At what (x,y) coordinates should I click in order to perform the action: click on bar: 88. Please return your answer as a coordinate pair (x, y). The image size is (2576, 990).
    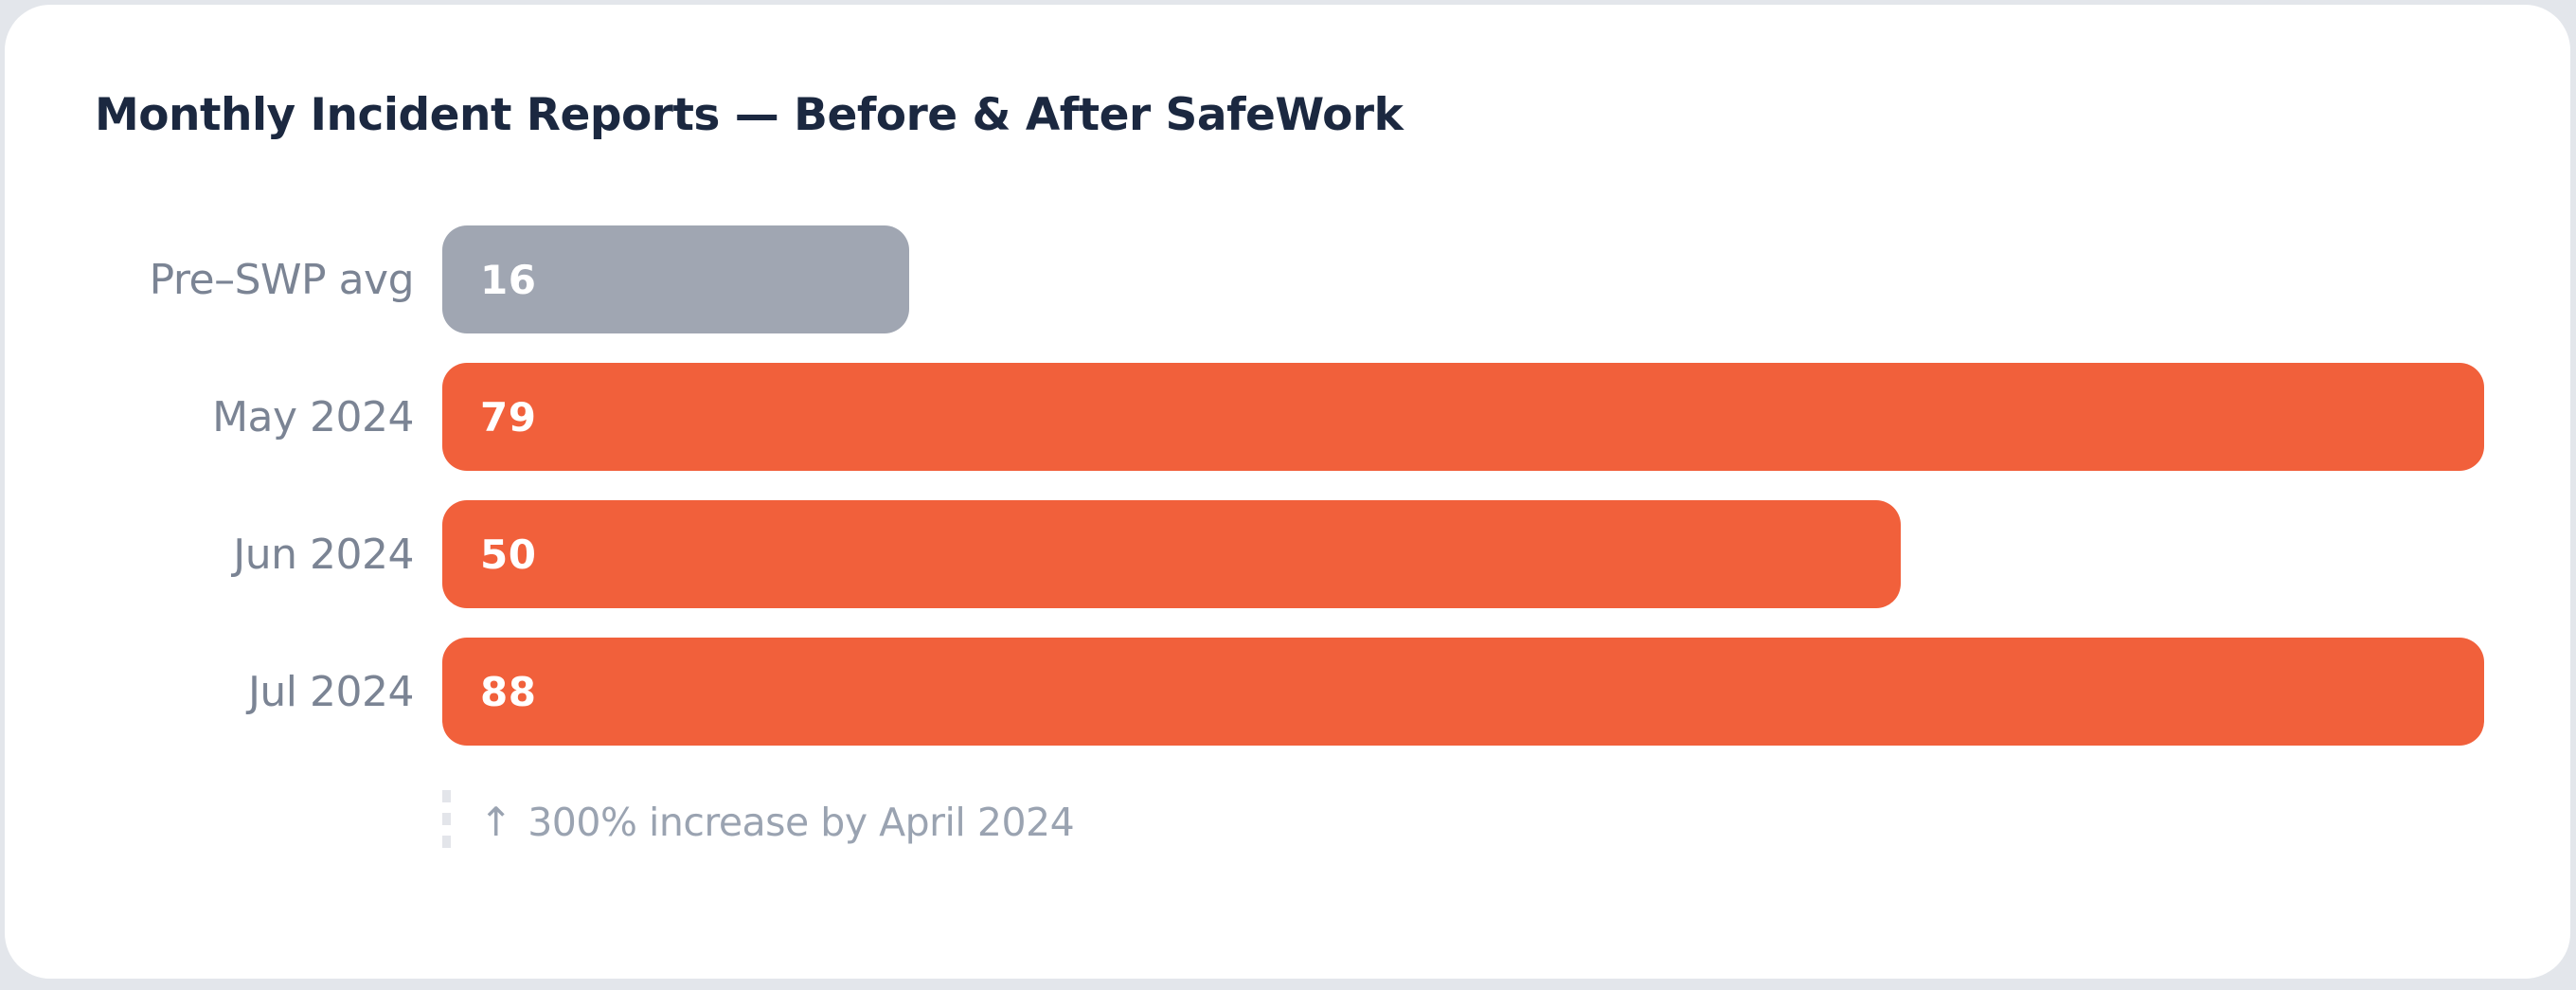
    Looking at the image, I should click on (1463, 692).